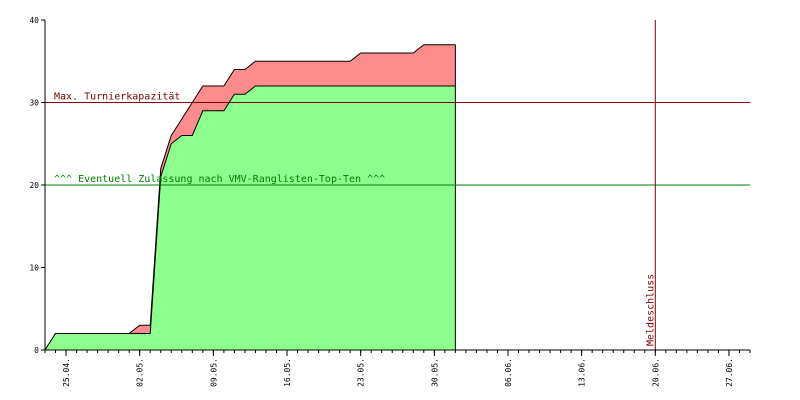 This screenshot has height=400, width=800. Describe the element at coordinates (34, 103) in the screenshot. I see `y-tick-label-30: 30` at that location.